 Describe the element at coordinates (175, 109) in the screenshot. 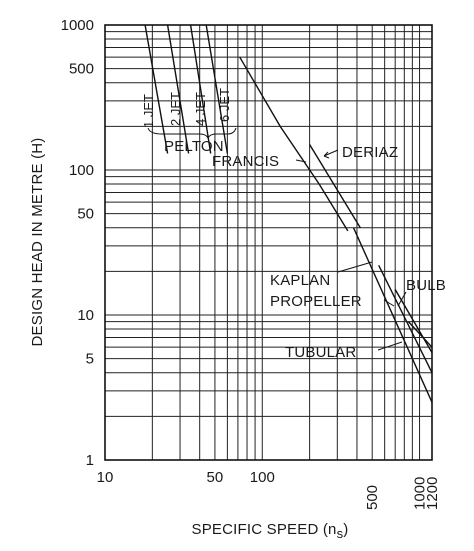

I see `label-2-jet: 2 JET` at that location.